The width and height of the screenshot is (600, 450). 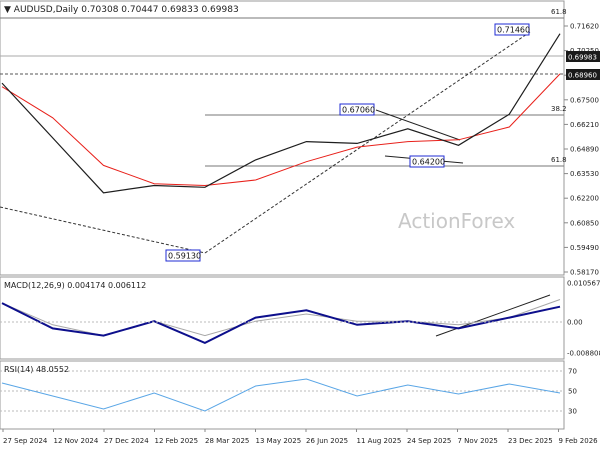 What do you see at coordinates (583, 354) in the screenshot?
I see `macd-tick-label: -0.008808` at bounding box center [583, 354].